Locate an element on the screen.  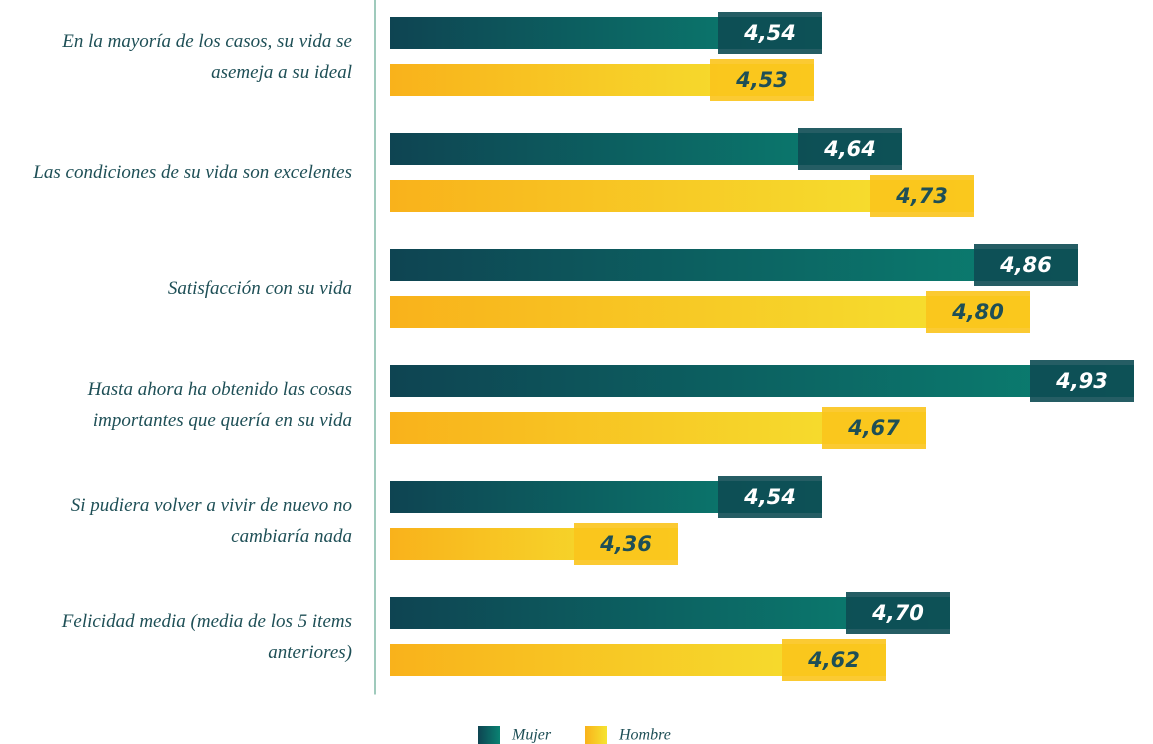
value-label: 4,64 is located at coordinates (849, 149).